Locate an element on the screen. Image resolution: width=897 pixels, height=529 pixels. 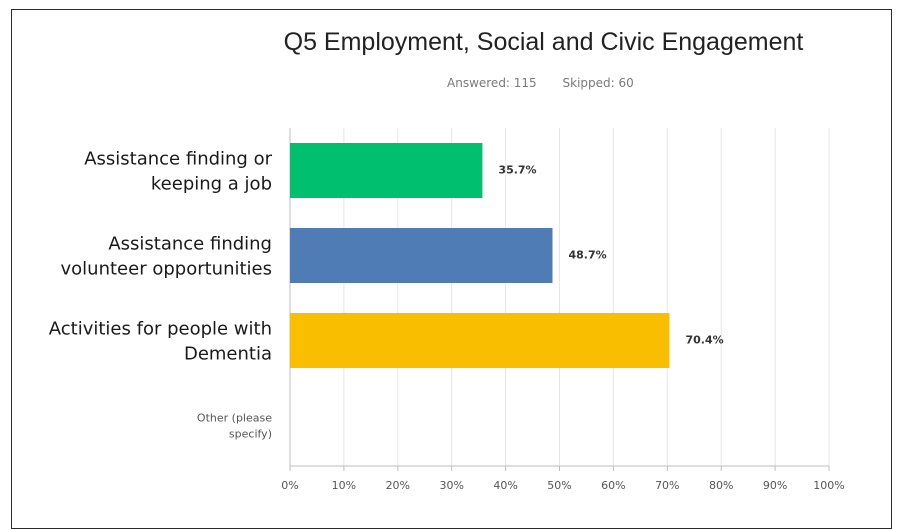
x-tick-label: 90% is located at coordinates (775, 485).